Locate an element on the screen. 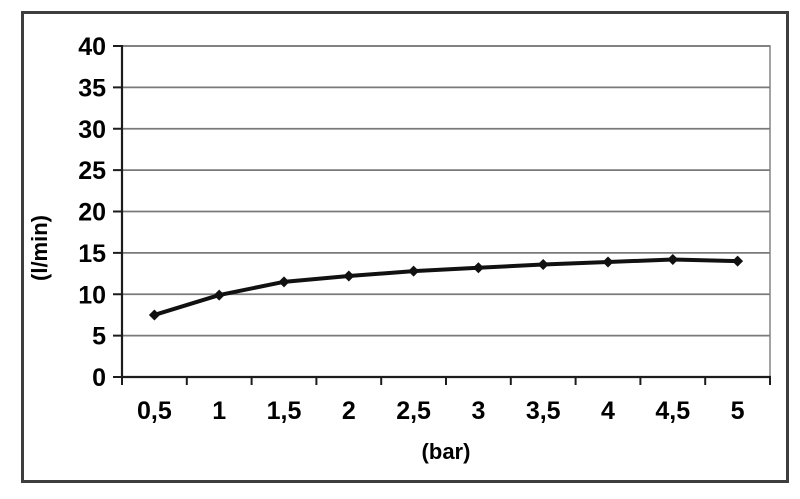 This screenshot has height=499, width=800. y-tick-label: 30 is located at coordinates (92, 130).